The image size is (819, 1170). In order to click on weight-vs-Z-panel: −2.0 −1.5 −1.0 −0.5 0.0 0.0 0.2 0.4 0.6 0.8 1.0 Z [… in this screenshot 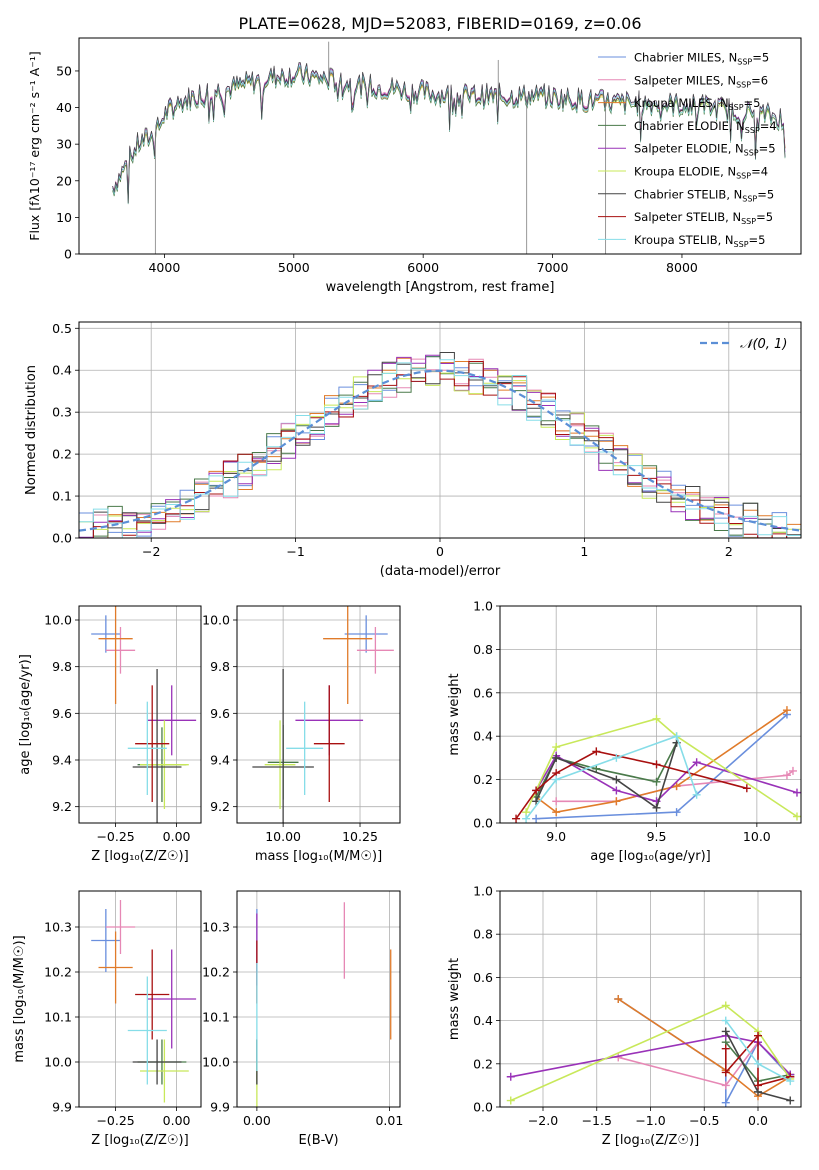, I will do `click(624, 1016)`.